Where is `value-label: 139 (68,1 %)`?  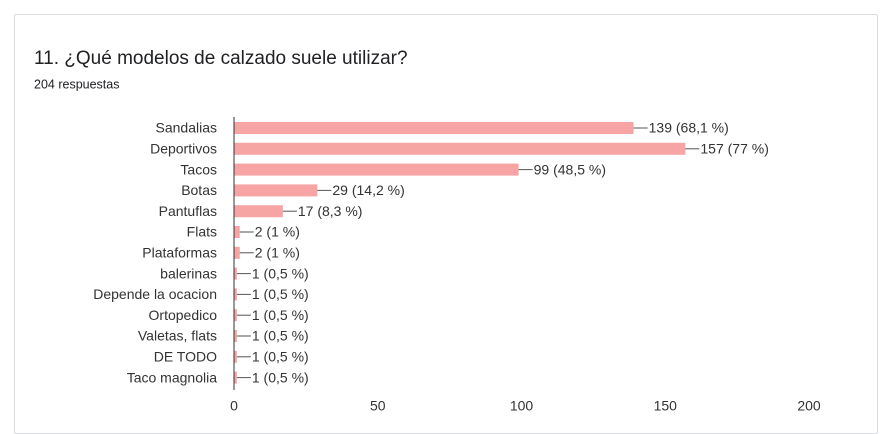
value-label: 139 (68,1 %) is located at coordinates (689, 128).